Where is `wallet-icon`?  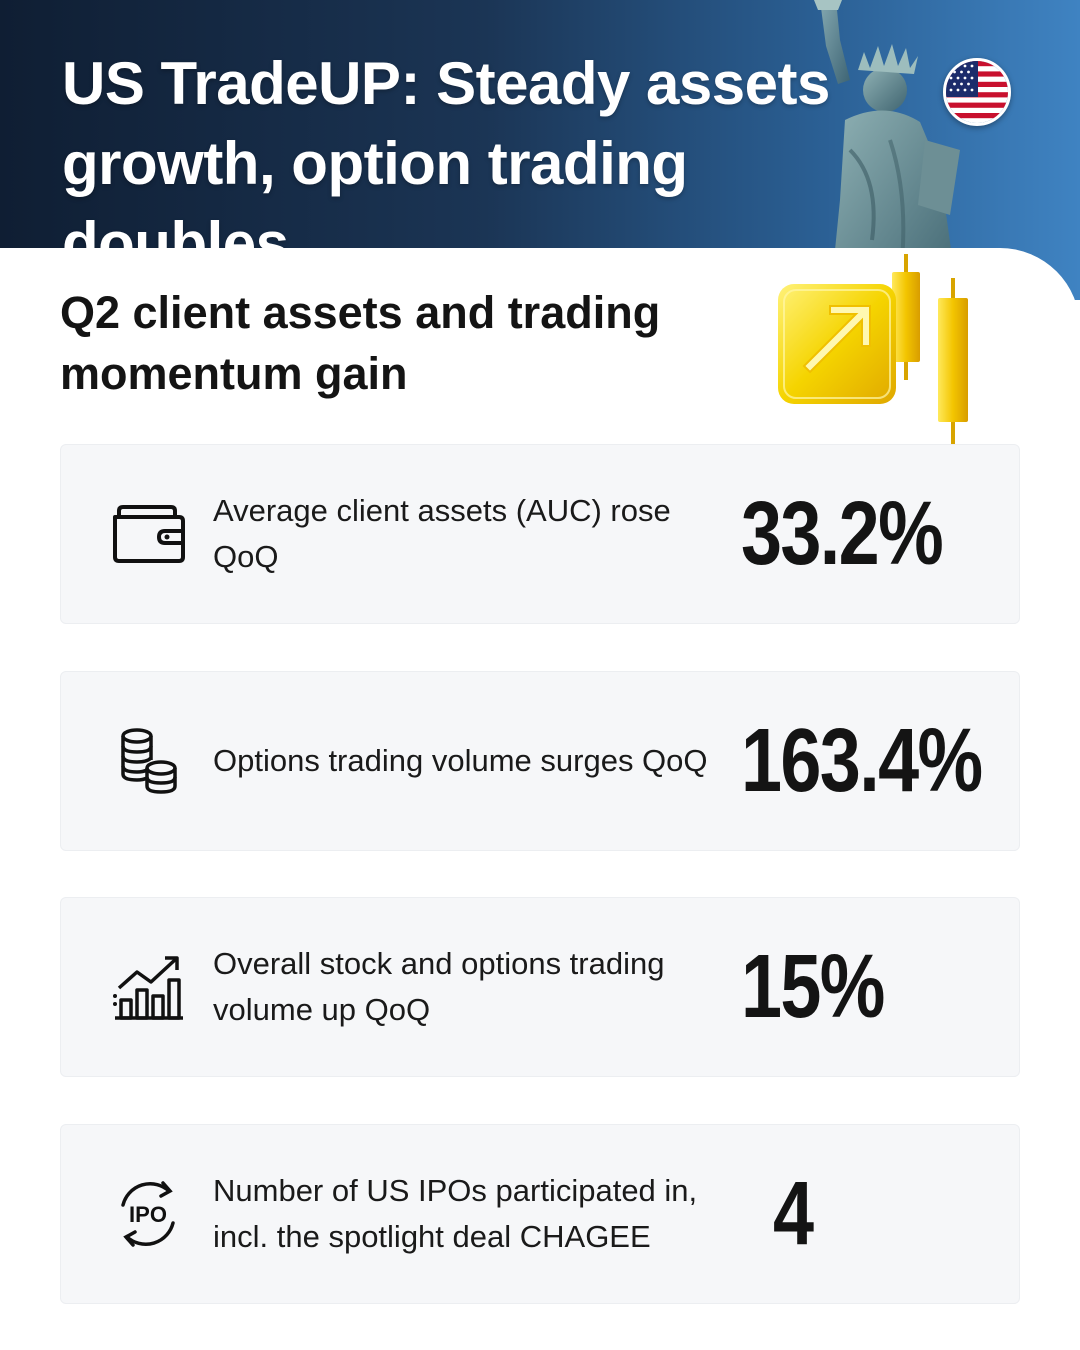
wallet-icon is located at coordinates (149, 534).